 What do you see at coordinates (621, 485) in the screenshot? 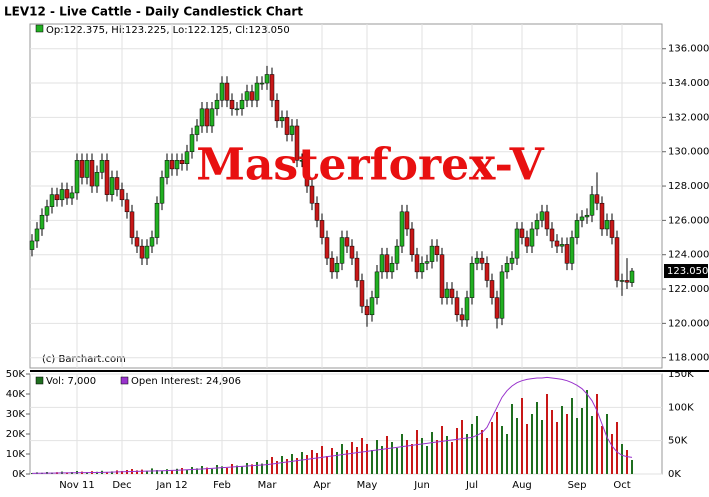
I see `x-tick-label: Oct` at bounding box center [621, 485].